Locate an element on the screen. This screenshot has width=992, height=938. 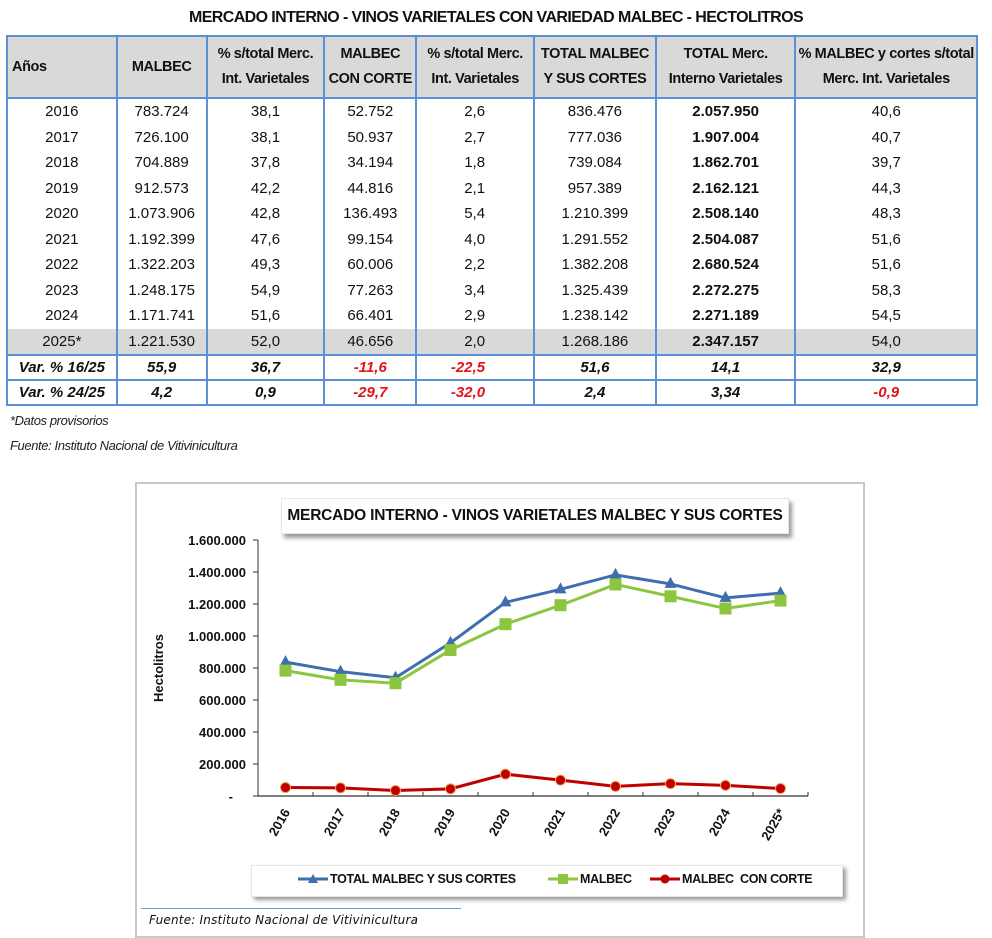
table-cell: 39,7 is located at coordinates (886, 163).